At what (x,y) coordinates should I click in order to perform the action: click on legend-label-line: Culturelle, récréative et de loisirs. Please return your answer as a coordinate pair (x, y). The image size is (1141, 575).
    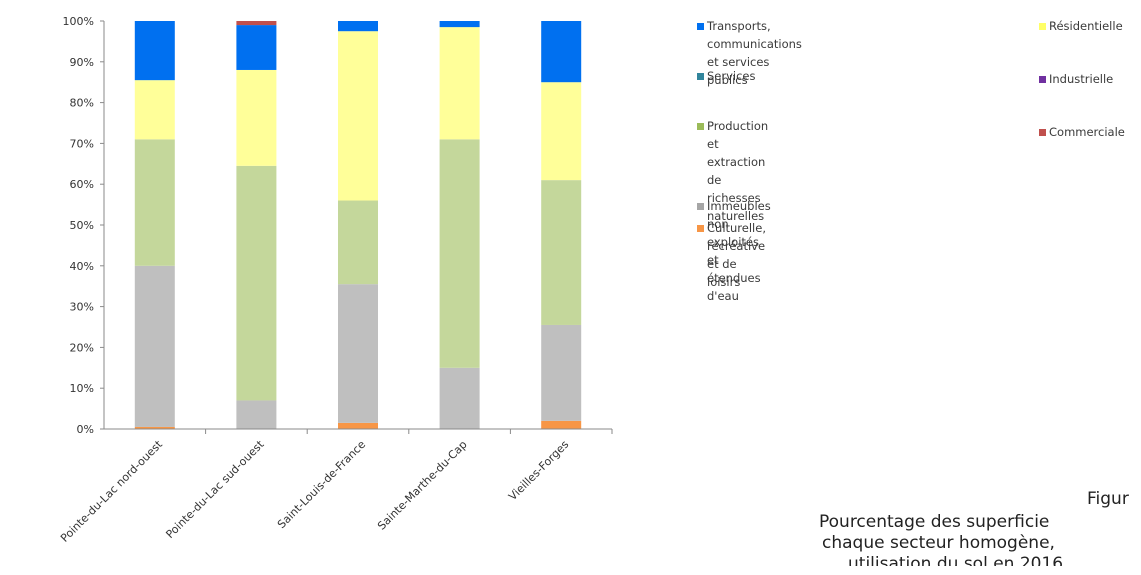
    Looking at the image, I should click on (736, 255).